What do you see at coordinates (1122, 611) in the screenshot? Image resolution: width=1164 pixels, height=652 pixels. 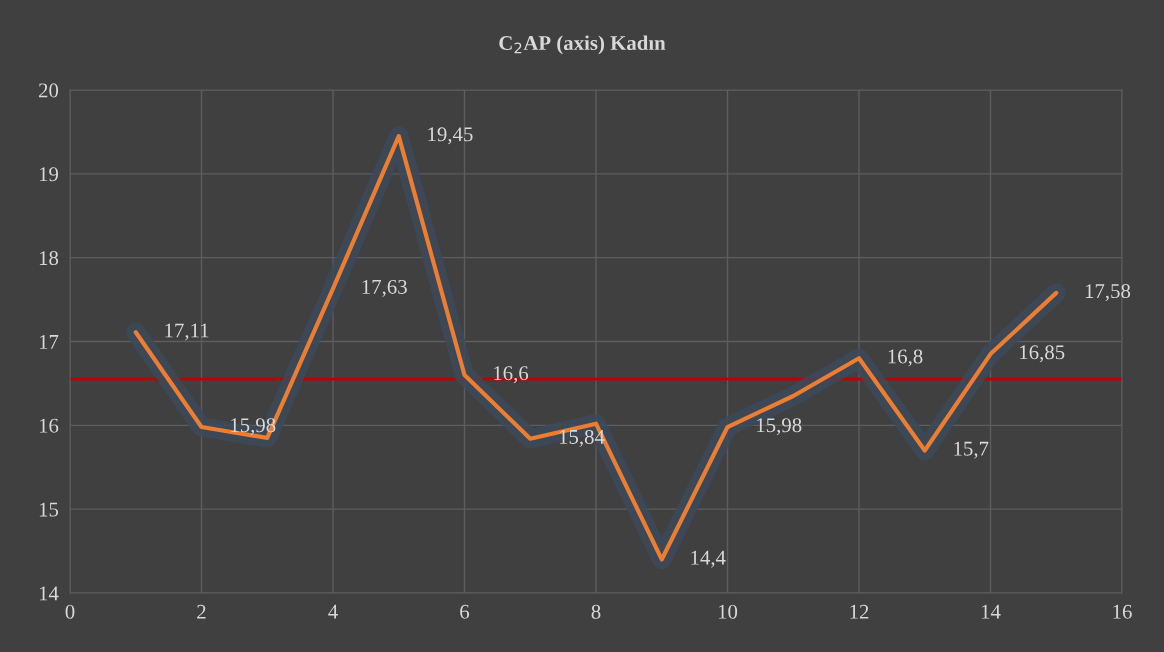 I see `x-tick-label: 16` at bounding box center [1122, 611].